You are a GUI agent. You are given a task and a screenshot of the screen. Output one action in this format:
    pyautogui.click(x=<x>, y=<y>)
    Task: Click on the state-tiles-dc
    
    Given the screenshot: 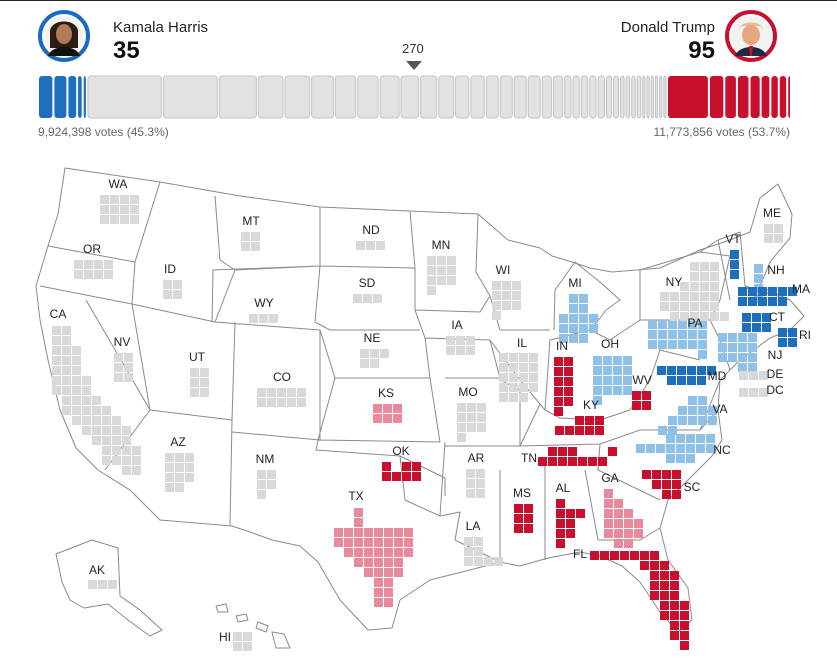 What is the action you would take?
    pyautogui.click(x=753, y=392)
    